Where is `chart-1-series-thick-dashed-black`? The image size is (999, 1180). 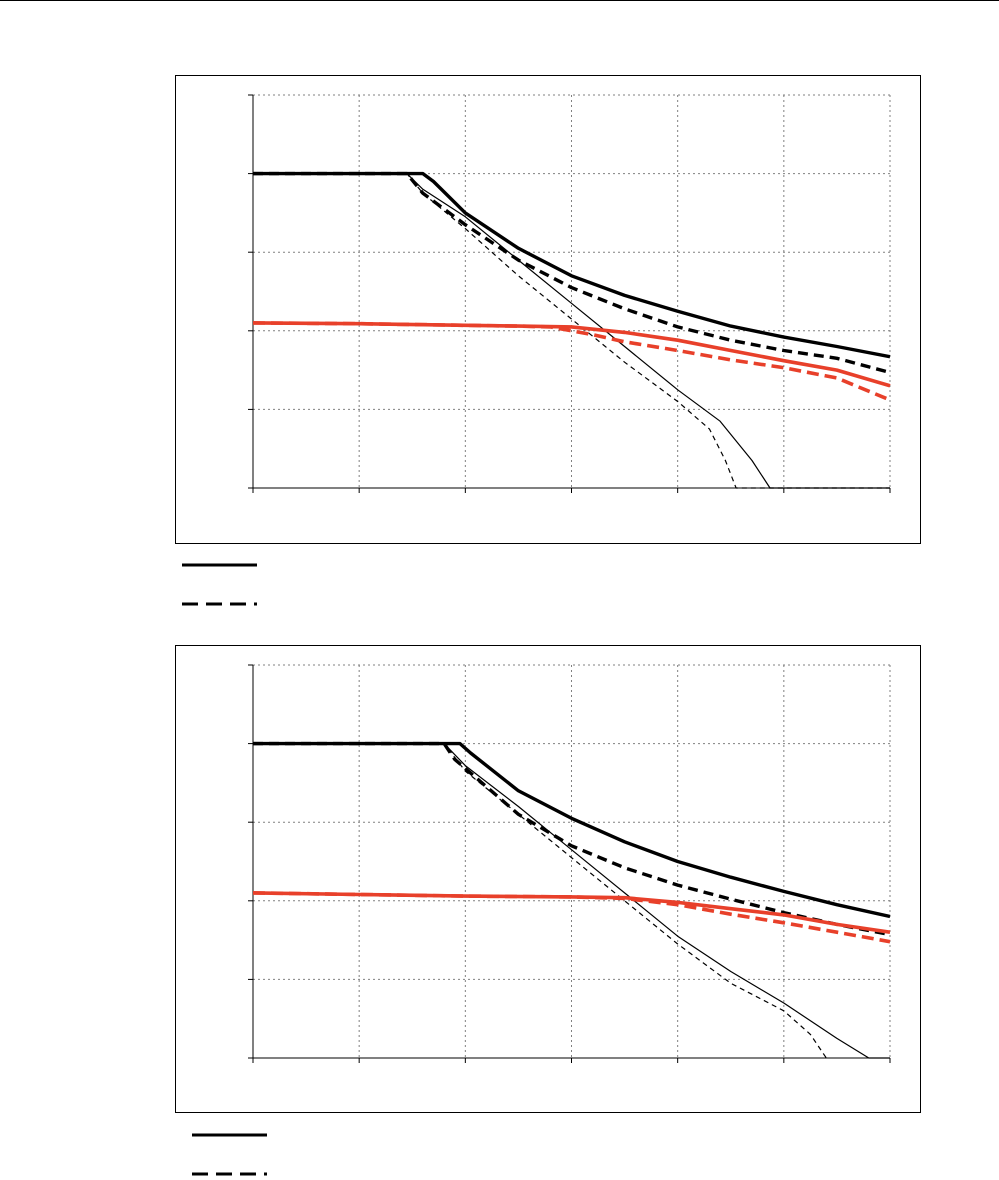
chart-1-series-thick-dashed-black is located at coordinates (572, 273).